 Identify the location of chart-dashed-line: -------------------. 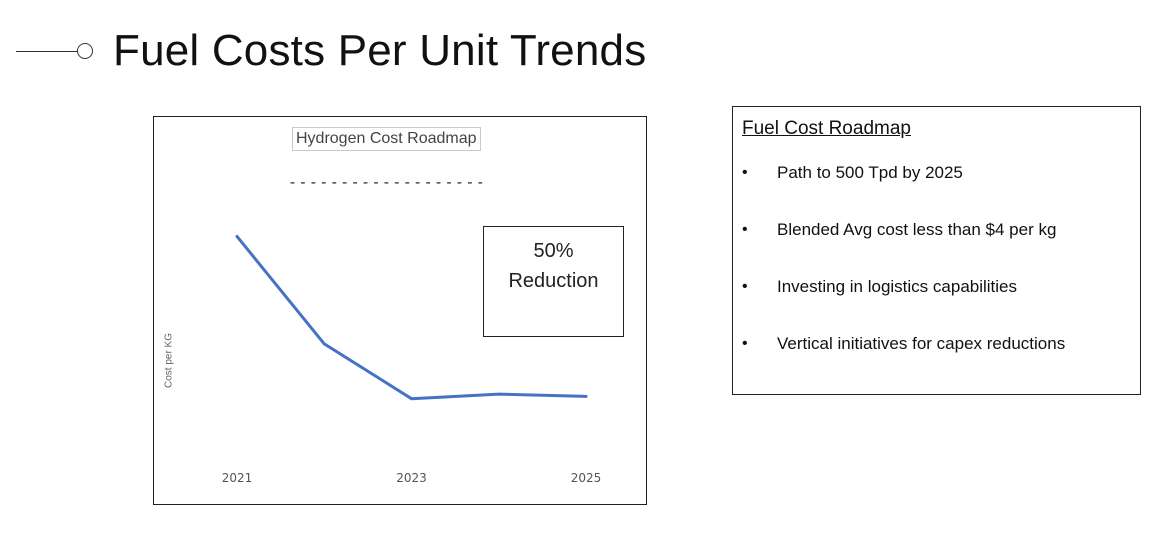
(387, 182).